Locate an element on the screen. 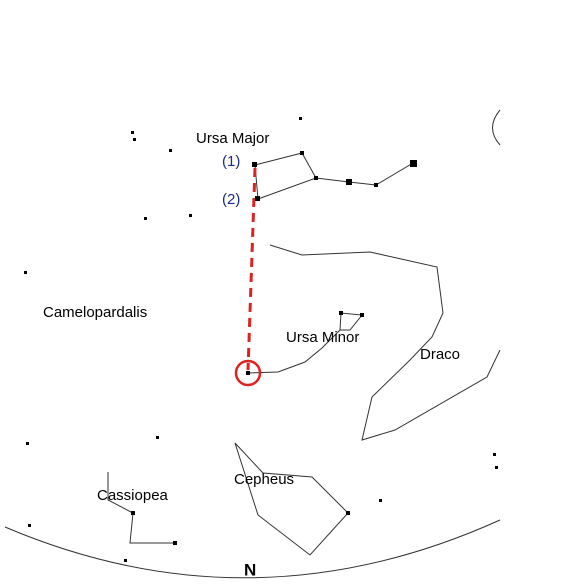  draco-lines is located at coordinates (385, 342).